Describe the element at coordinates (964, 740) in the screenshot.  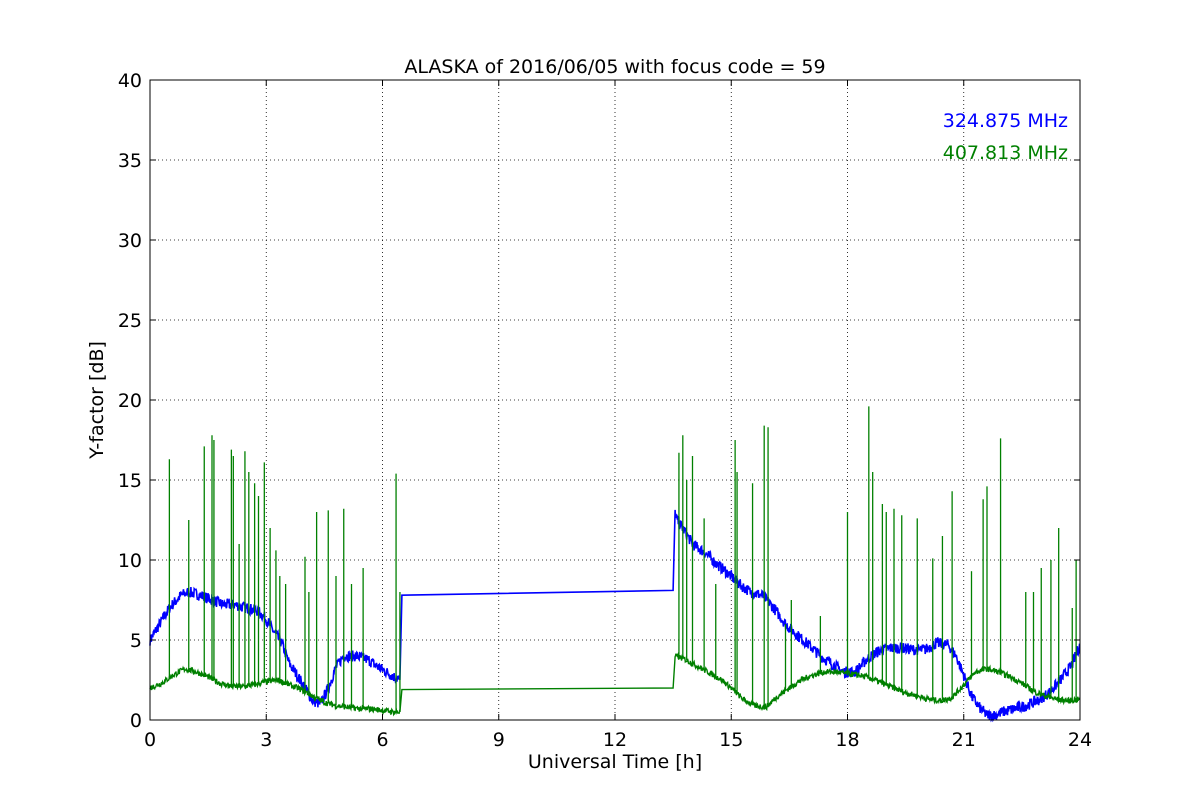
I see `x-tick-label: 21` at that location.